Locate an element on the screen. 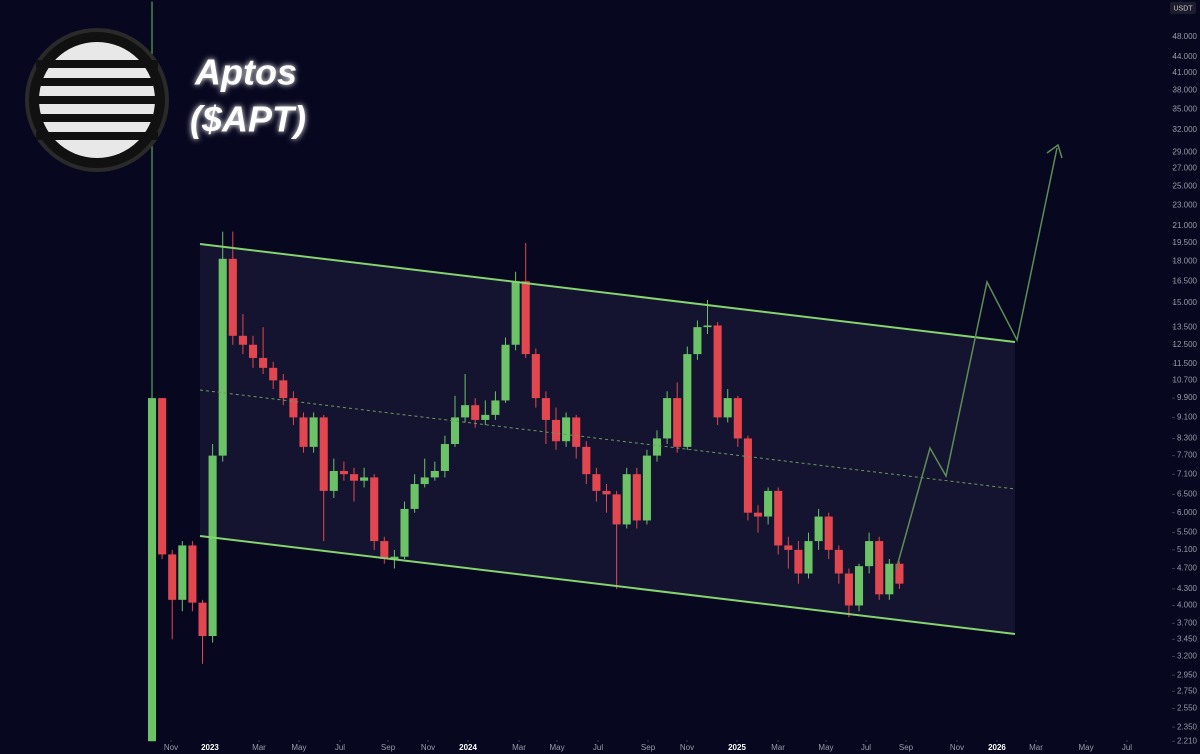  y-tick-label: 35.000 is located at coordinates (1185, 108).